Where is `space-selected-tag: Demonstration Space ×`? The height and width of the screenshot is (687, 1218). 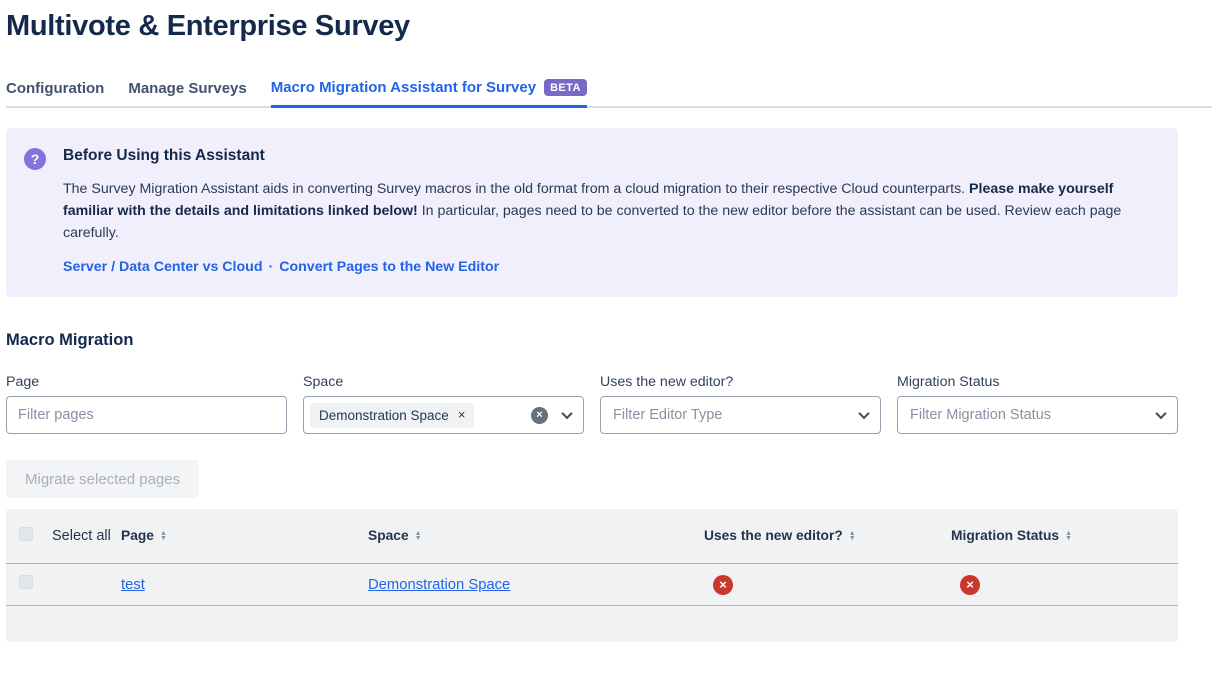
space-selected-tag: Demonstration Space × is located at coordinates (392, 415).